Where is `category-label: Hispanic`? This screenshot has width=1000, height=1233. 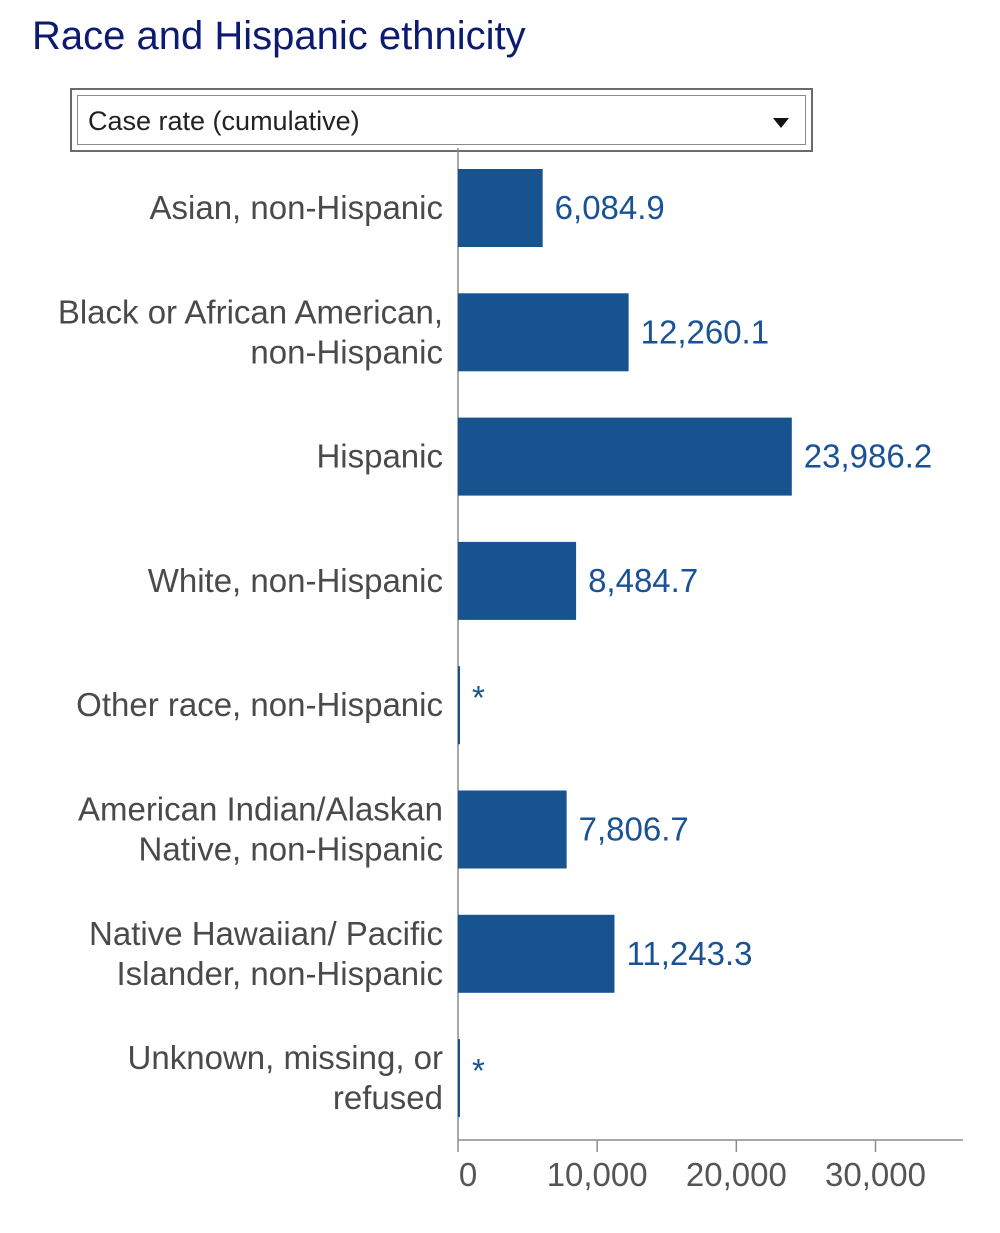
category-label: Hispanic is located at coordinates (379, 456).